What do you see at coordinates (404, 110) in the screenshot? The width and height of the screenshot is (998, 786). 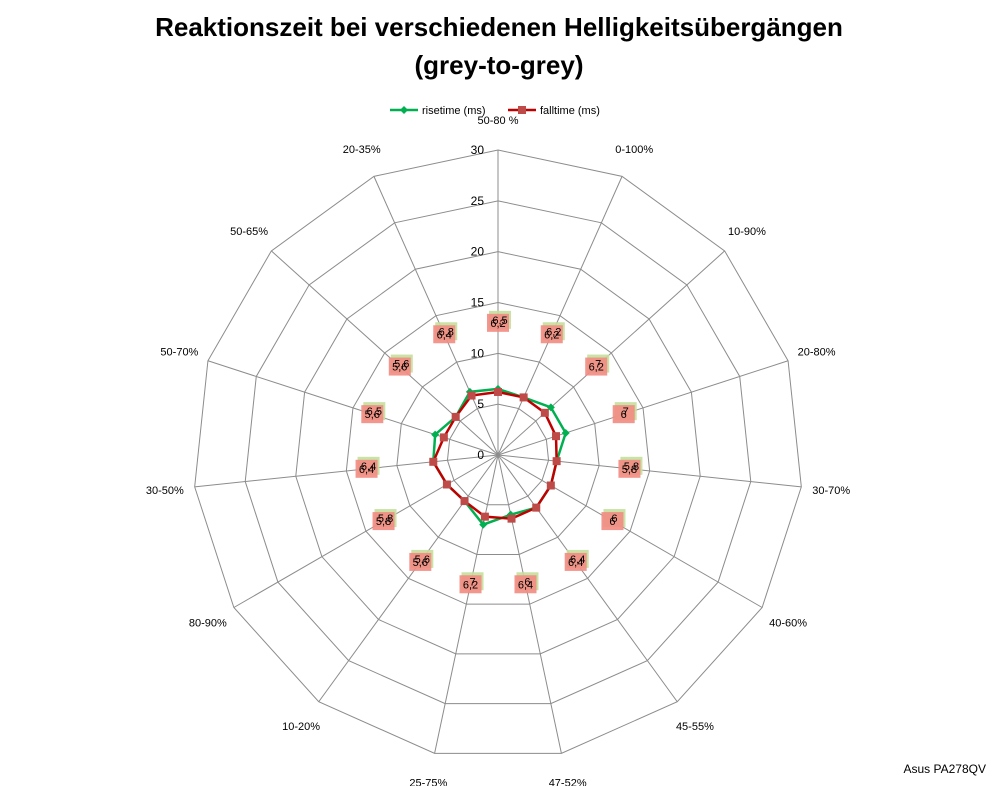 I see `legend-marker-risetime` at bounding box center [404, 110].